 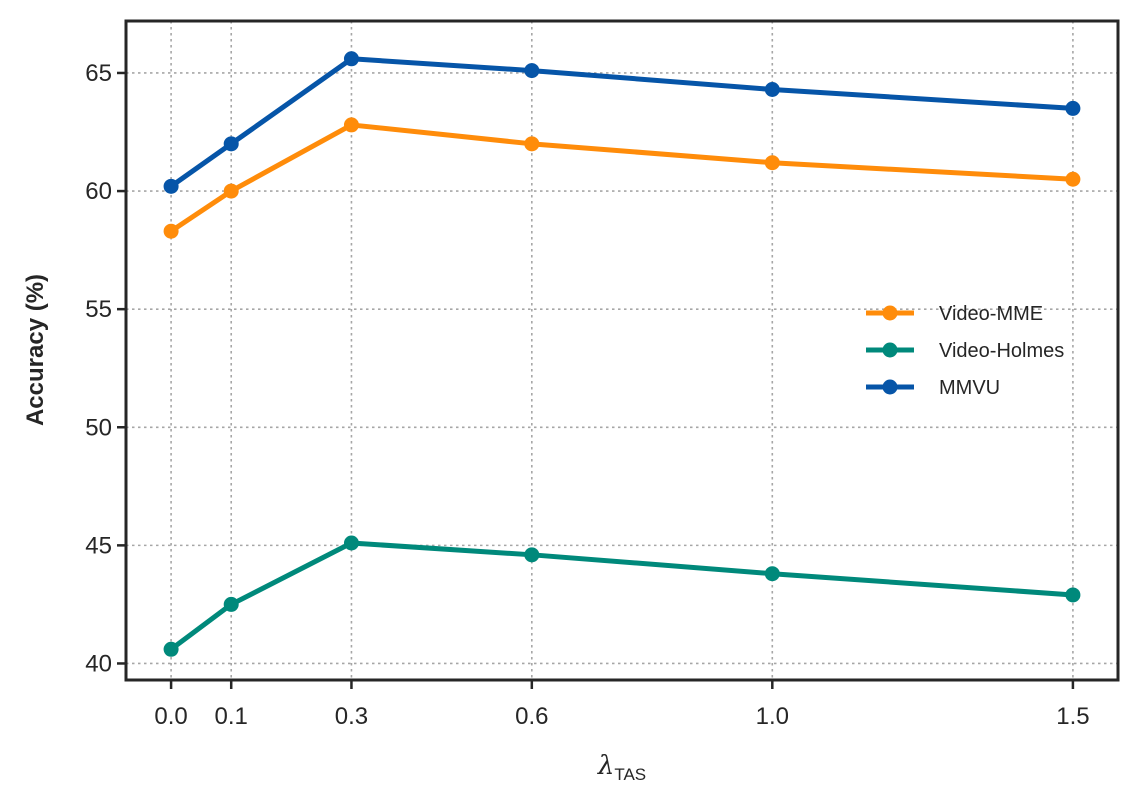 I want to click on y-tick-label: 45, so click(x=98, y=545).